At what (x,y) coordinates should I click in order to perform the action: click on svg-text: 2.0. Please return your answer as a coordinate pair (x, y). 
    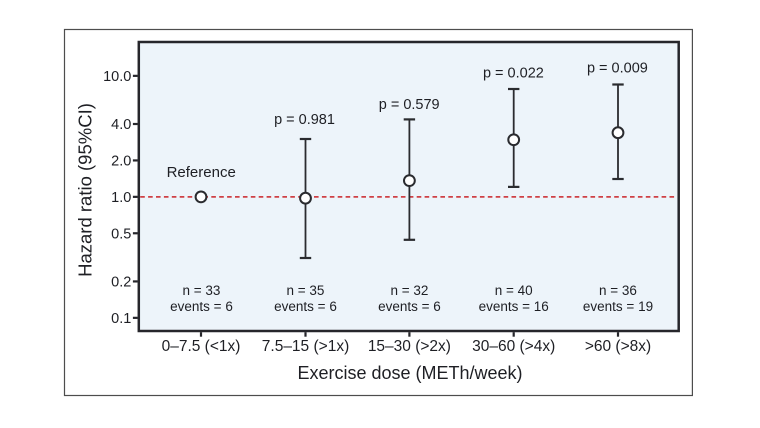
    Looking at the image, I should click on (121, 162).